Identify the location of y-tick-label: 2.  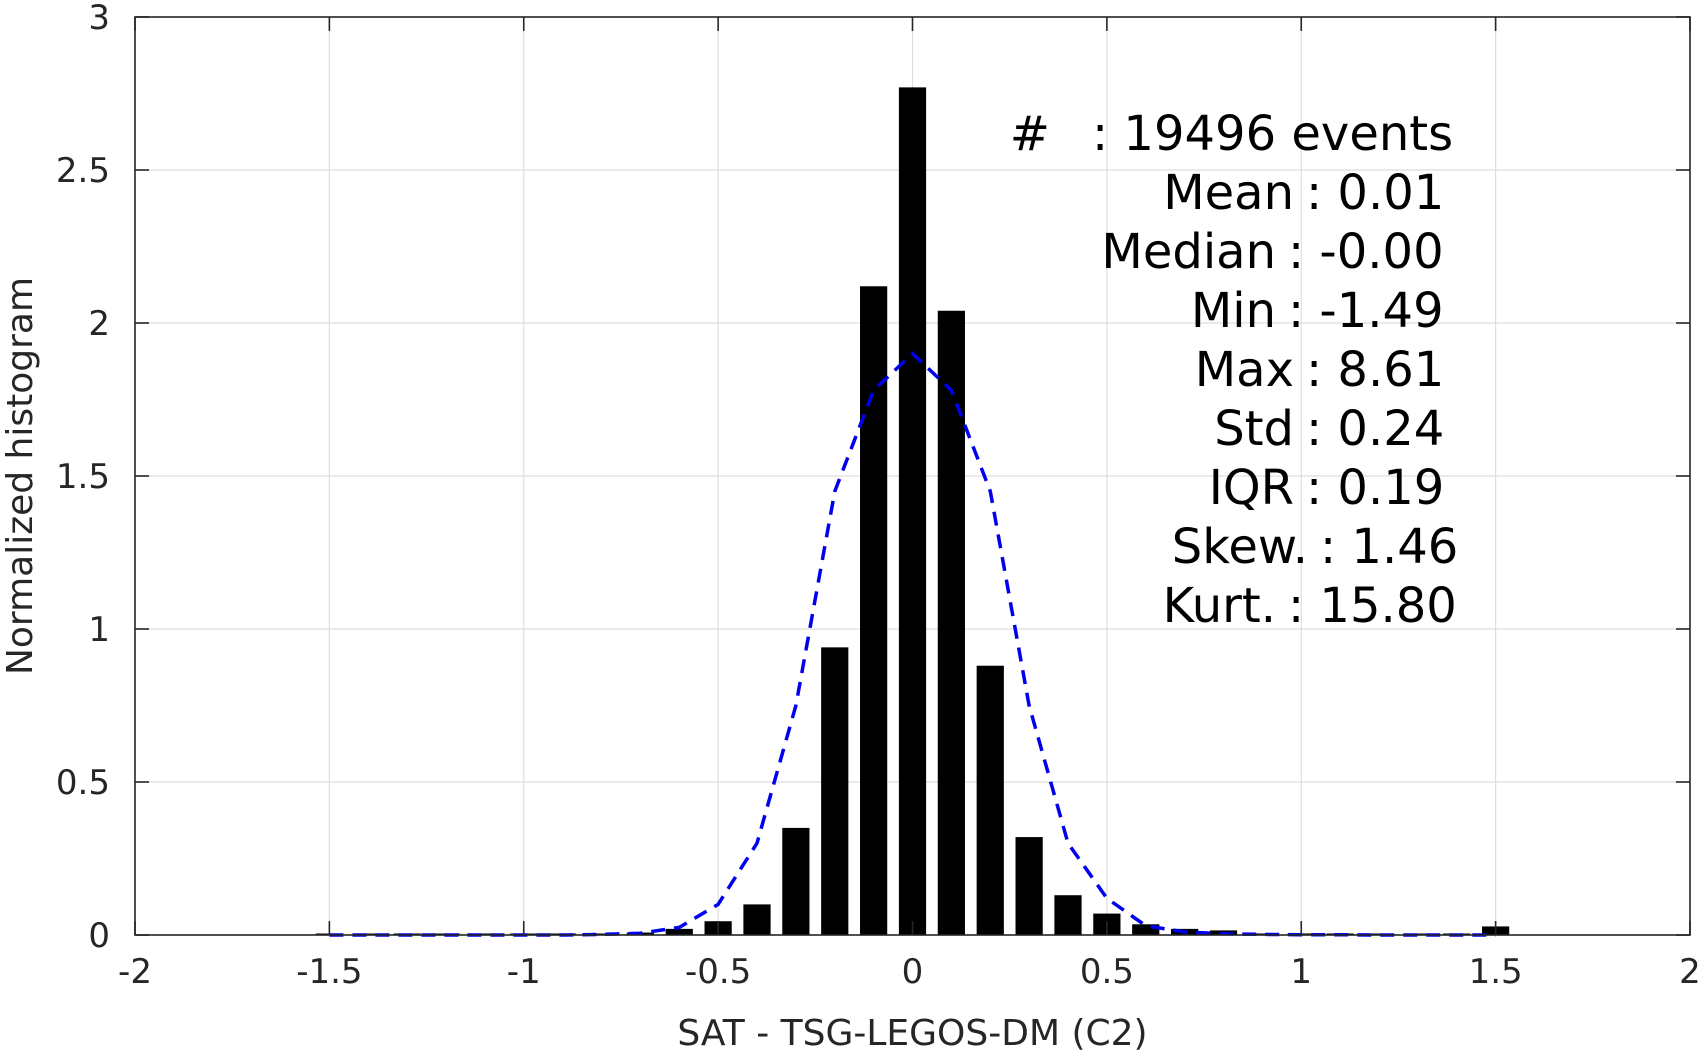
(99, 324).